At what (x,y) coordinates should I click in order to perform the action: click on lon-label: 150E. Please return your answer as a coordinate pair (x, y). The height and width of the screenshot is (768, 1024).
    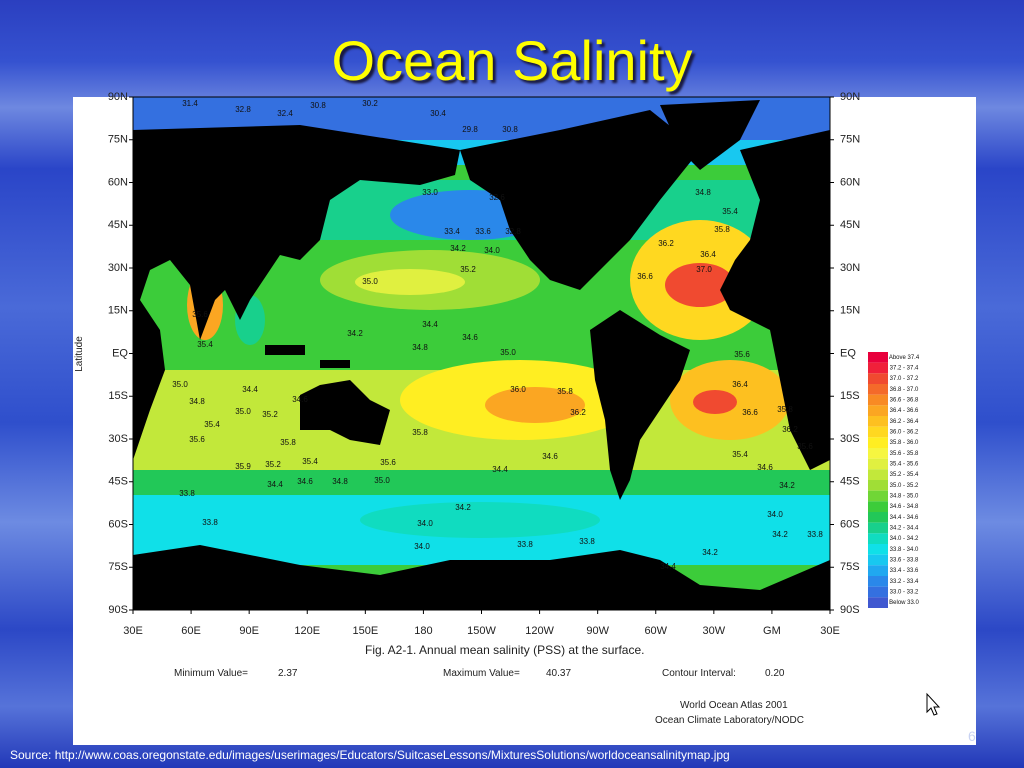
    Looking at the image, I should click on (365, 631).